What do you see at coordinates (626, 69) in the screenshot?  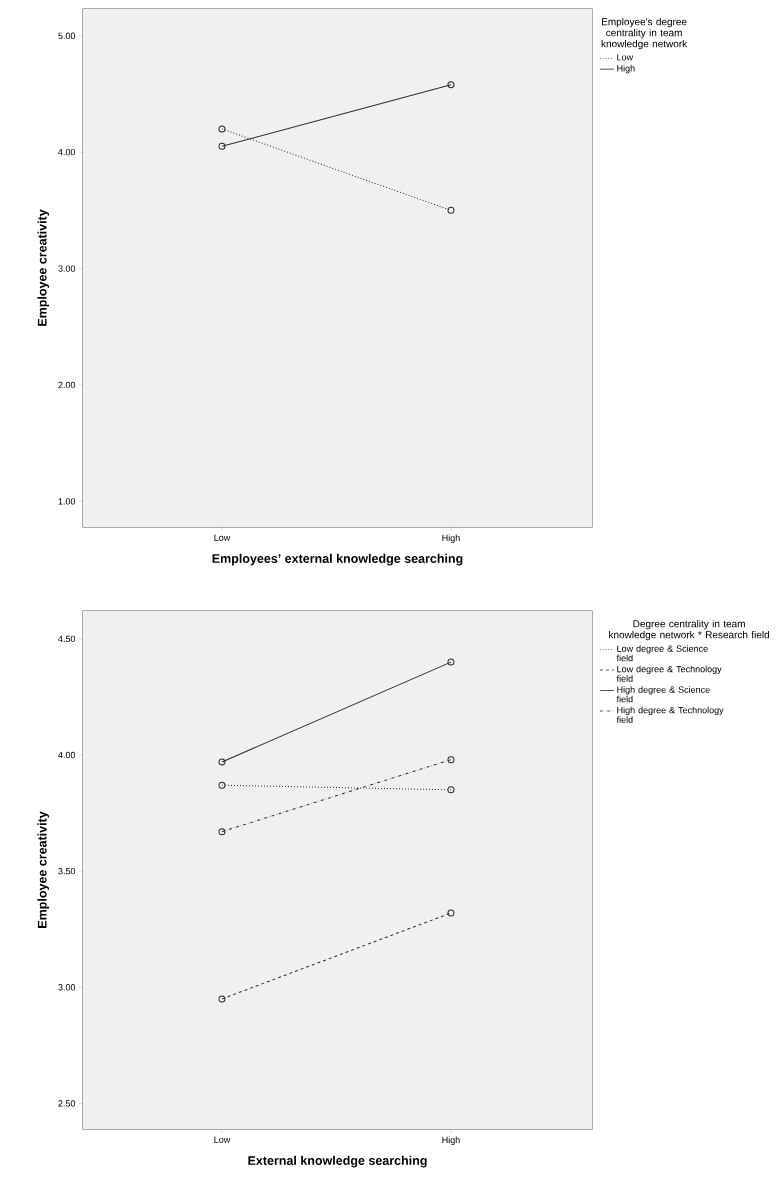 I see `legend-label: High` at bounding box center [626, 69].